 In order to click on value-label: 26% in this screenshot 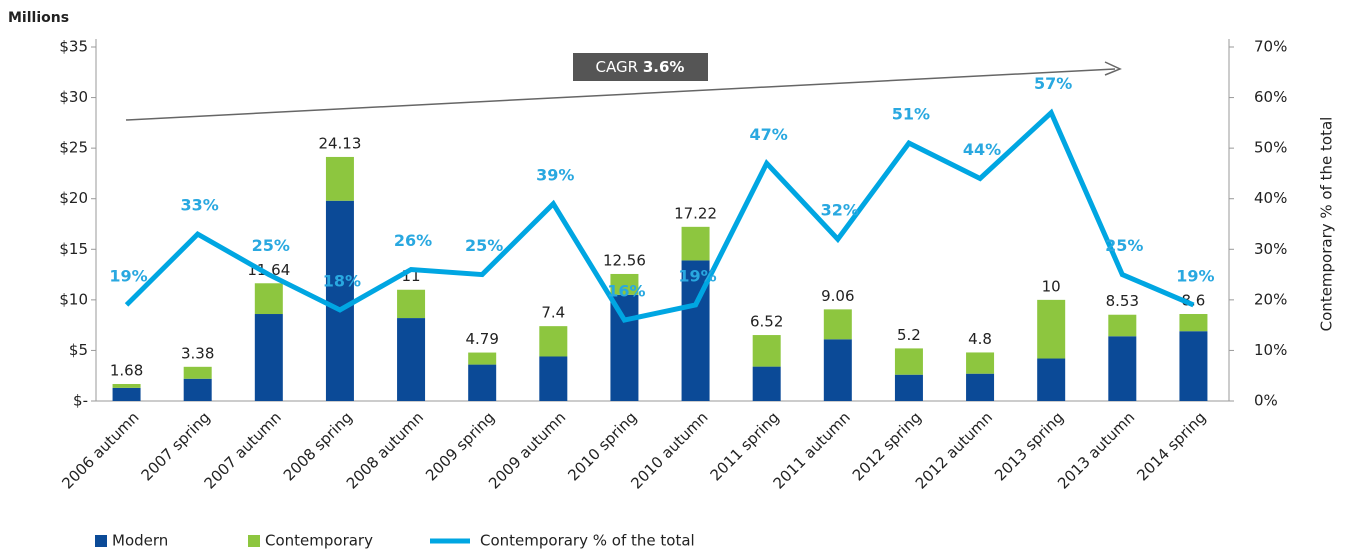, I will do `click(413, 240)`.